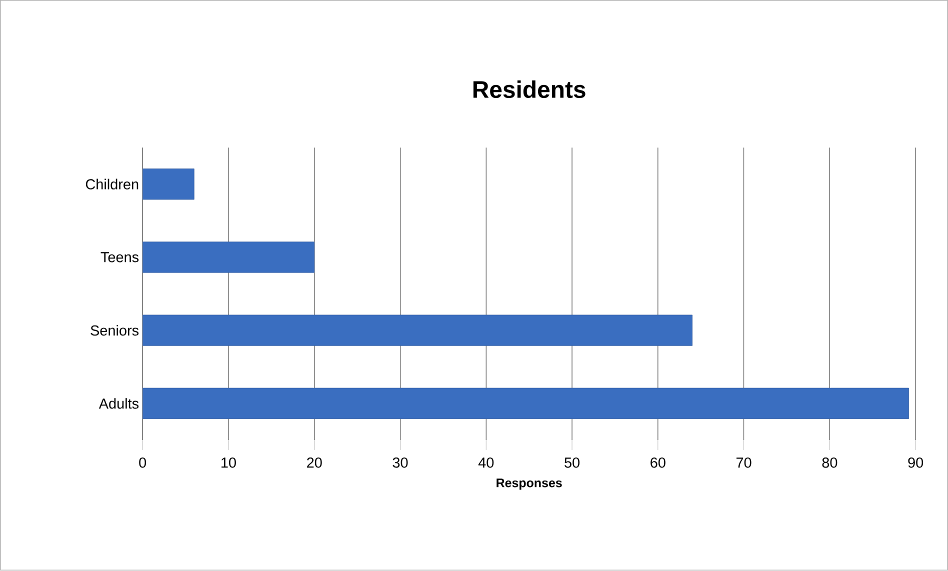 This screenshot has height=571, width=948. What do you see at coordinates (529, 484) in the screenshot?
I see `x-axis-title: Responses` at bounding box center [529, 484].